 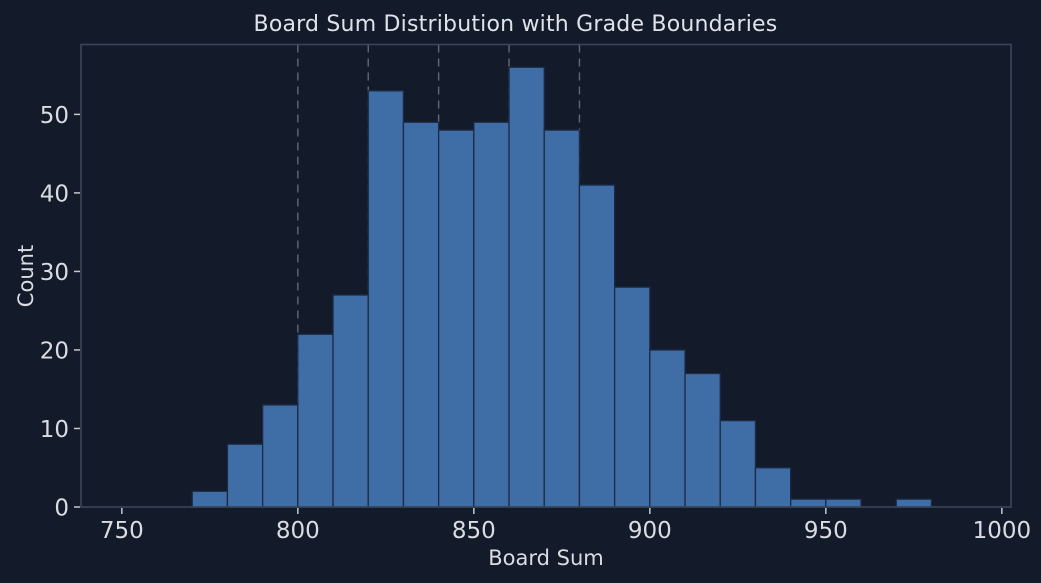 What do you see at coordinates (54, 430) in the screenshot?
I see `y-tick-label: 10` at bounding box center [54, 430].